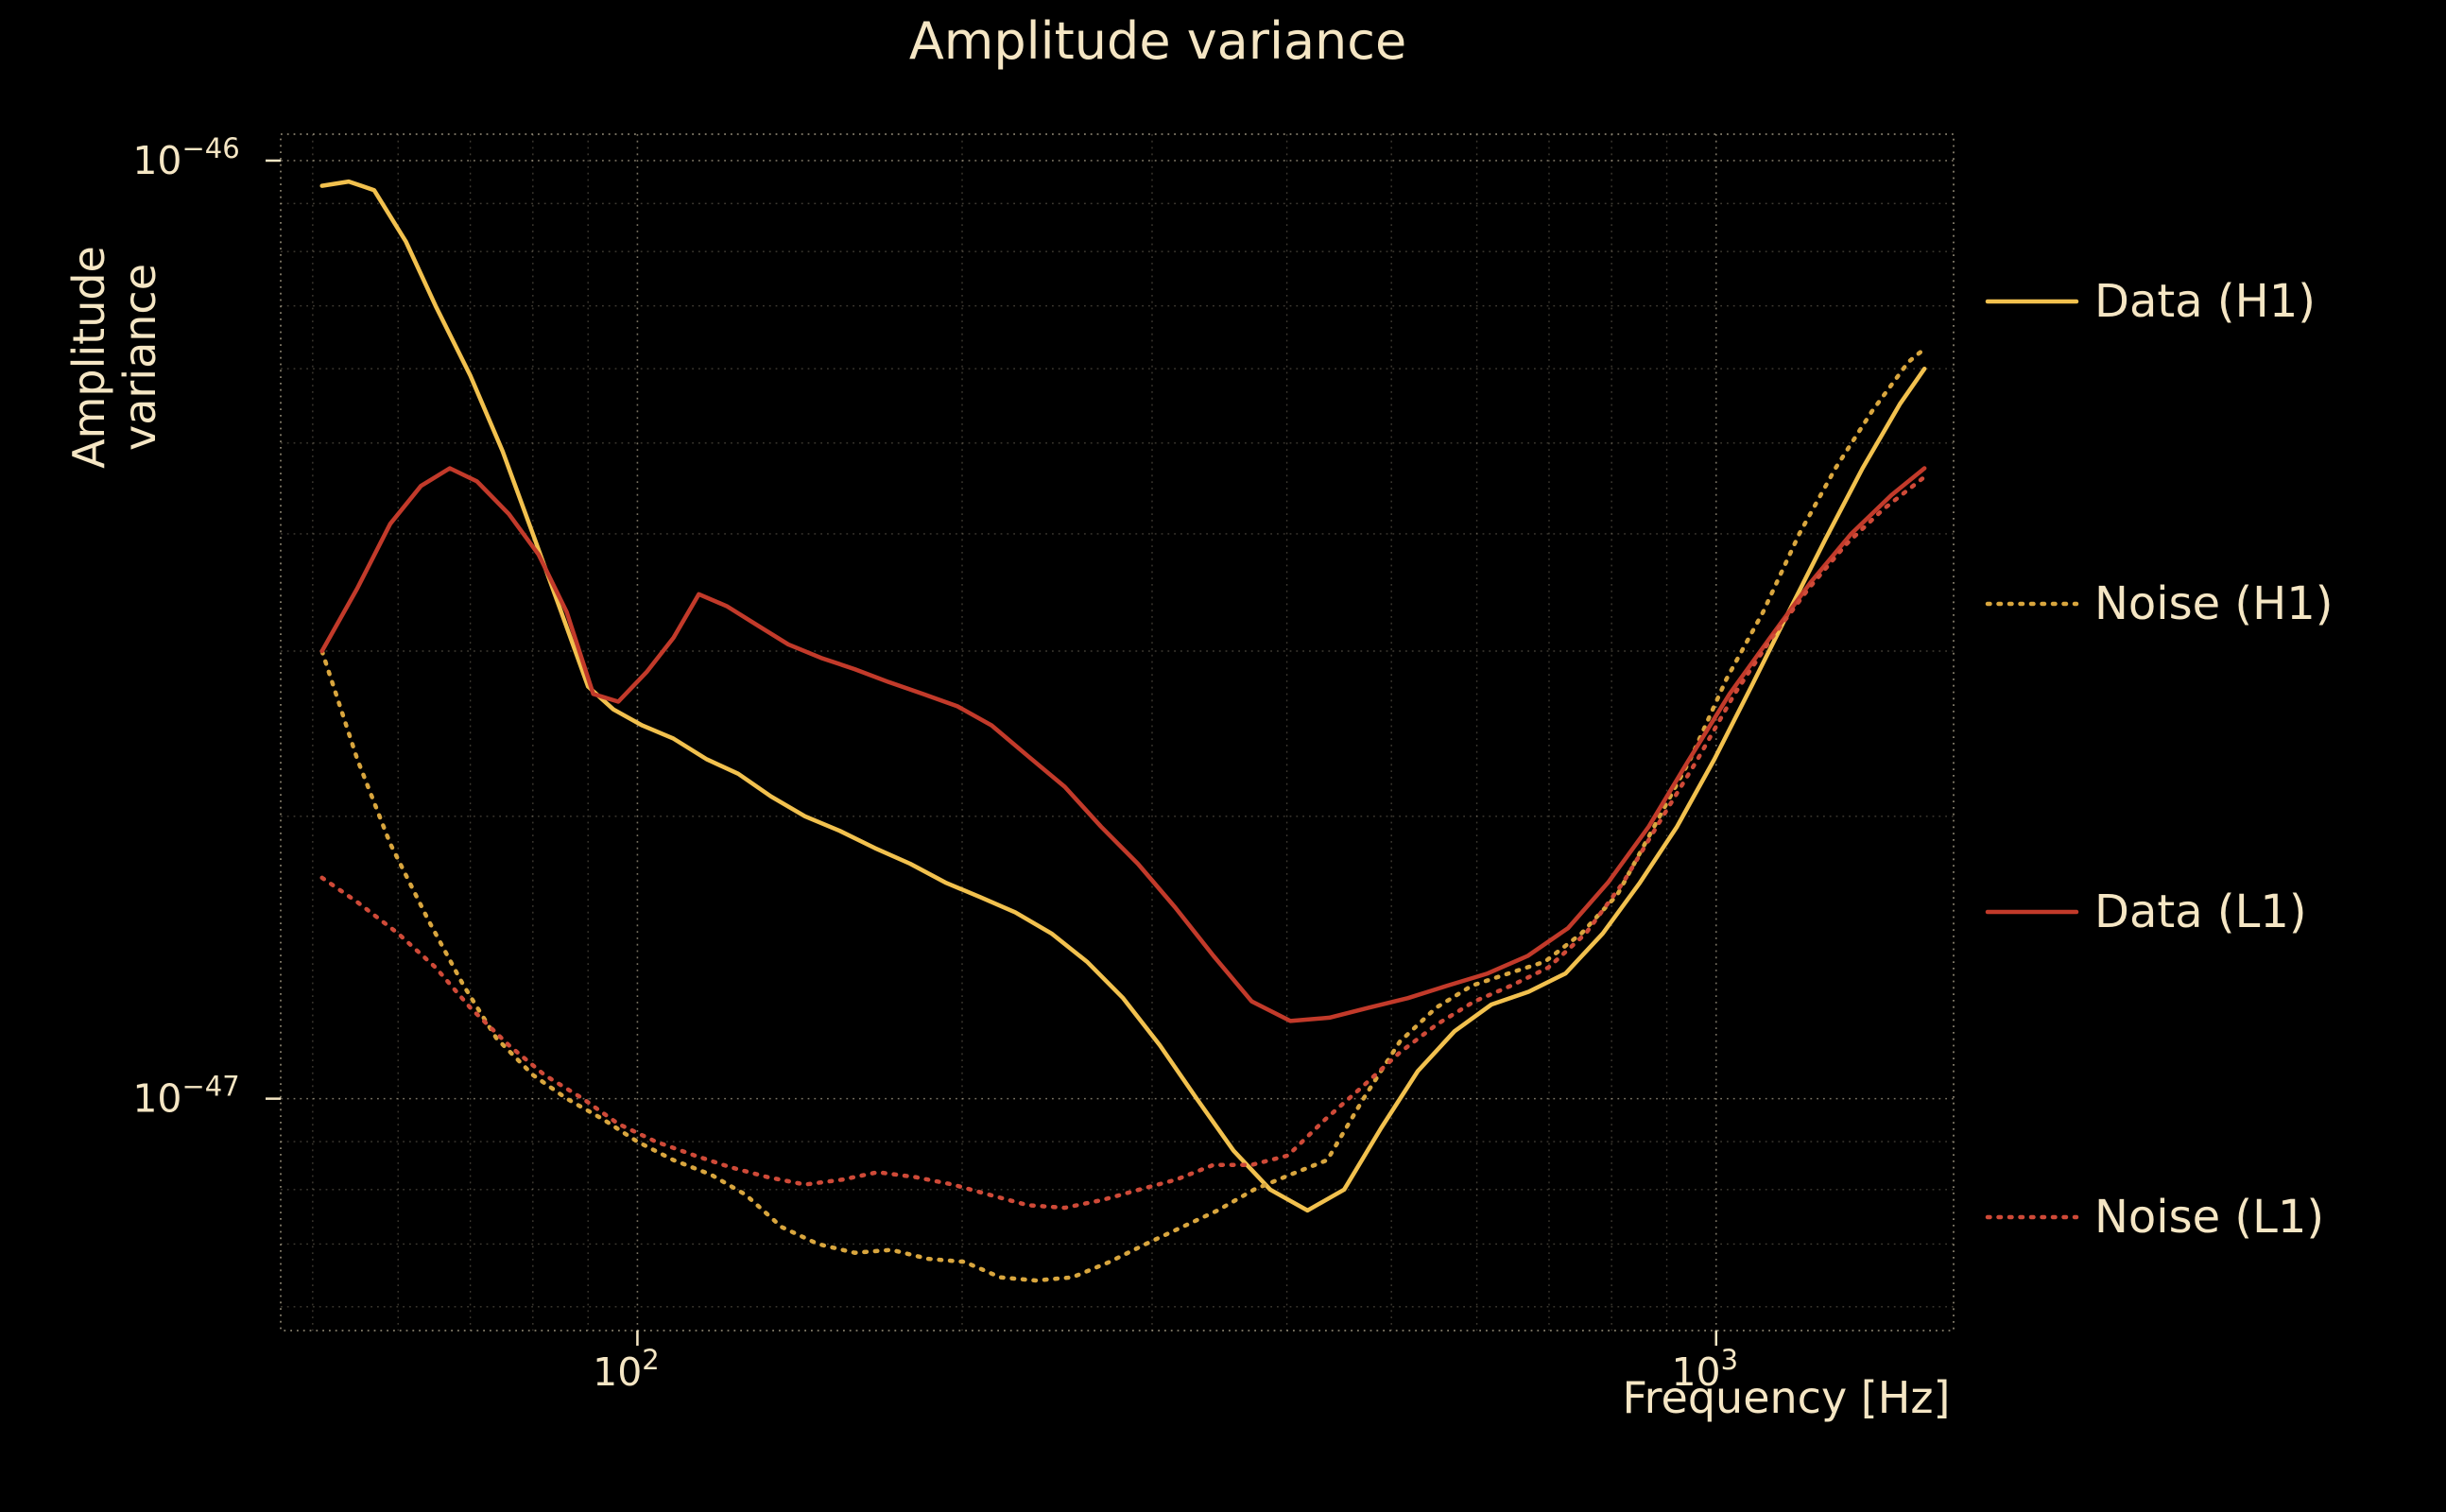 The width and height of the screenshot is (2446, 1512). What do you see at coordinates (2032, 604) in the screenshot?
I see `legend-line-sample-noise-h1` at bounding box center [2032, 604].